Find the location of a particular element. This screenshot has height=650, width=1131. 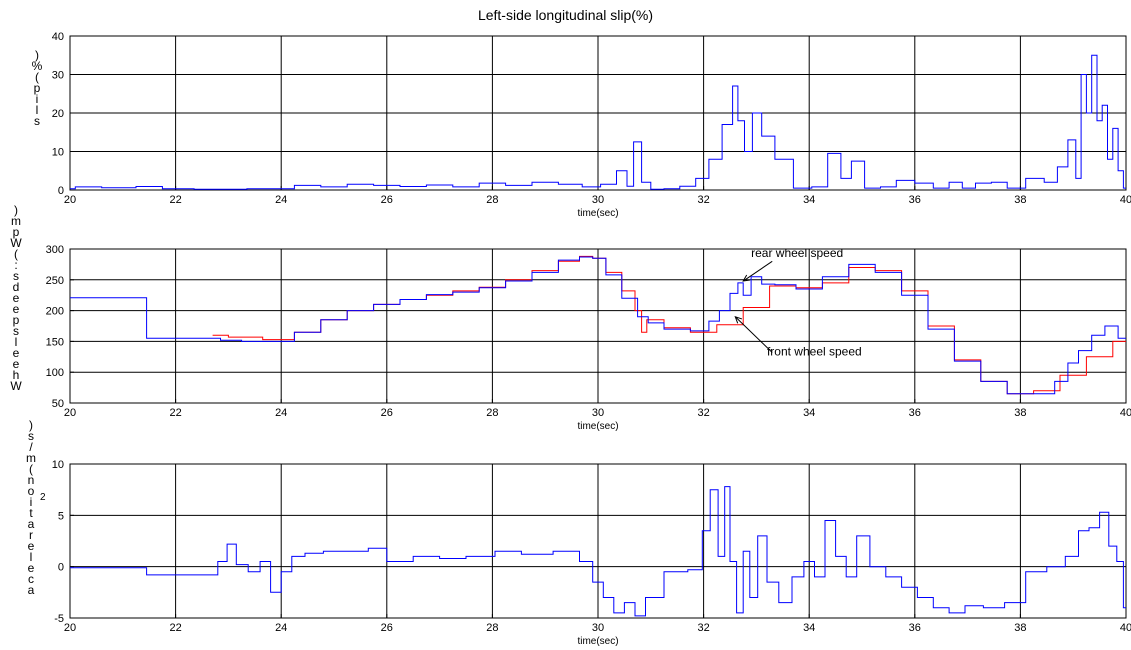

y-tick-label: -5 is located at coordinates (59, 619).